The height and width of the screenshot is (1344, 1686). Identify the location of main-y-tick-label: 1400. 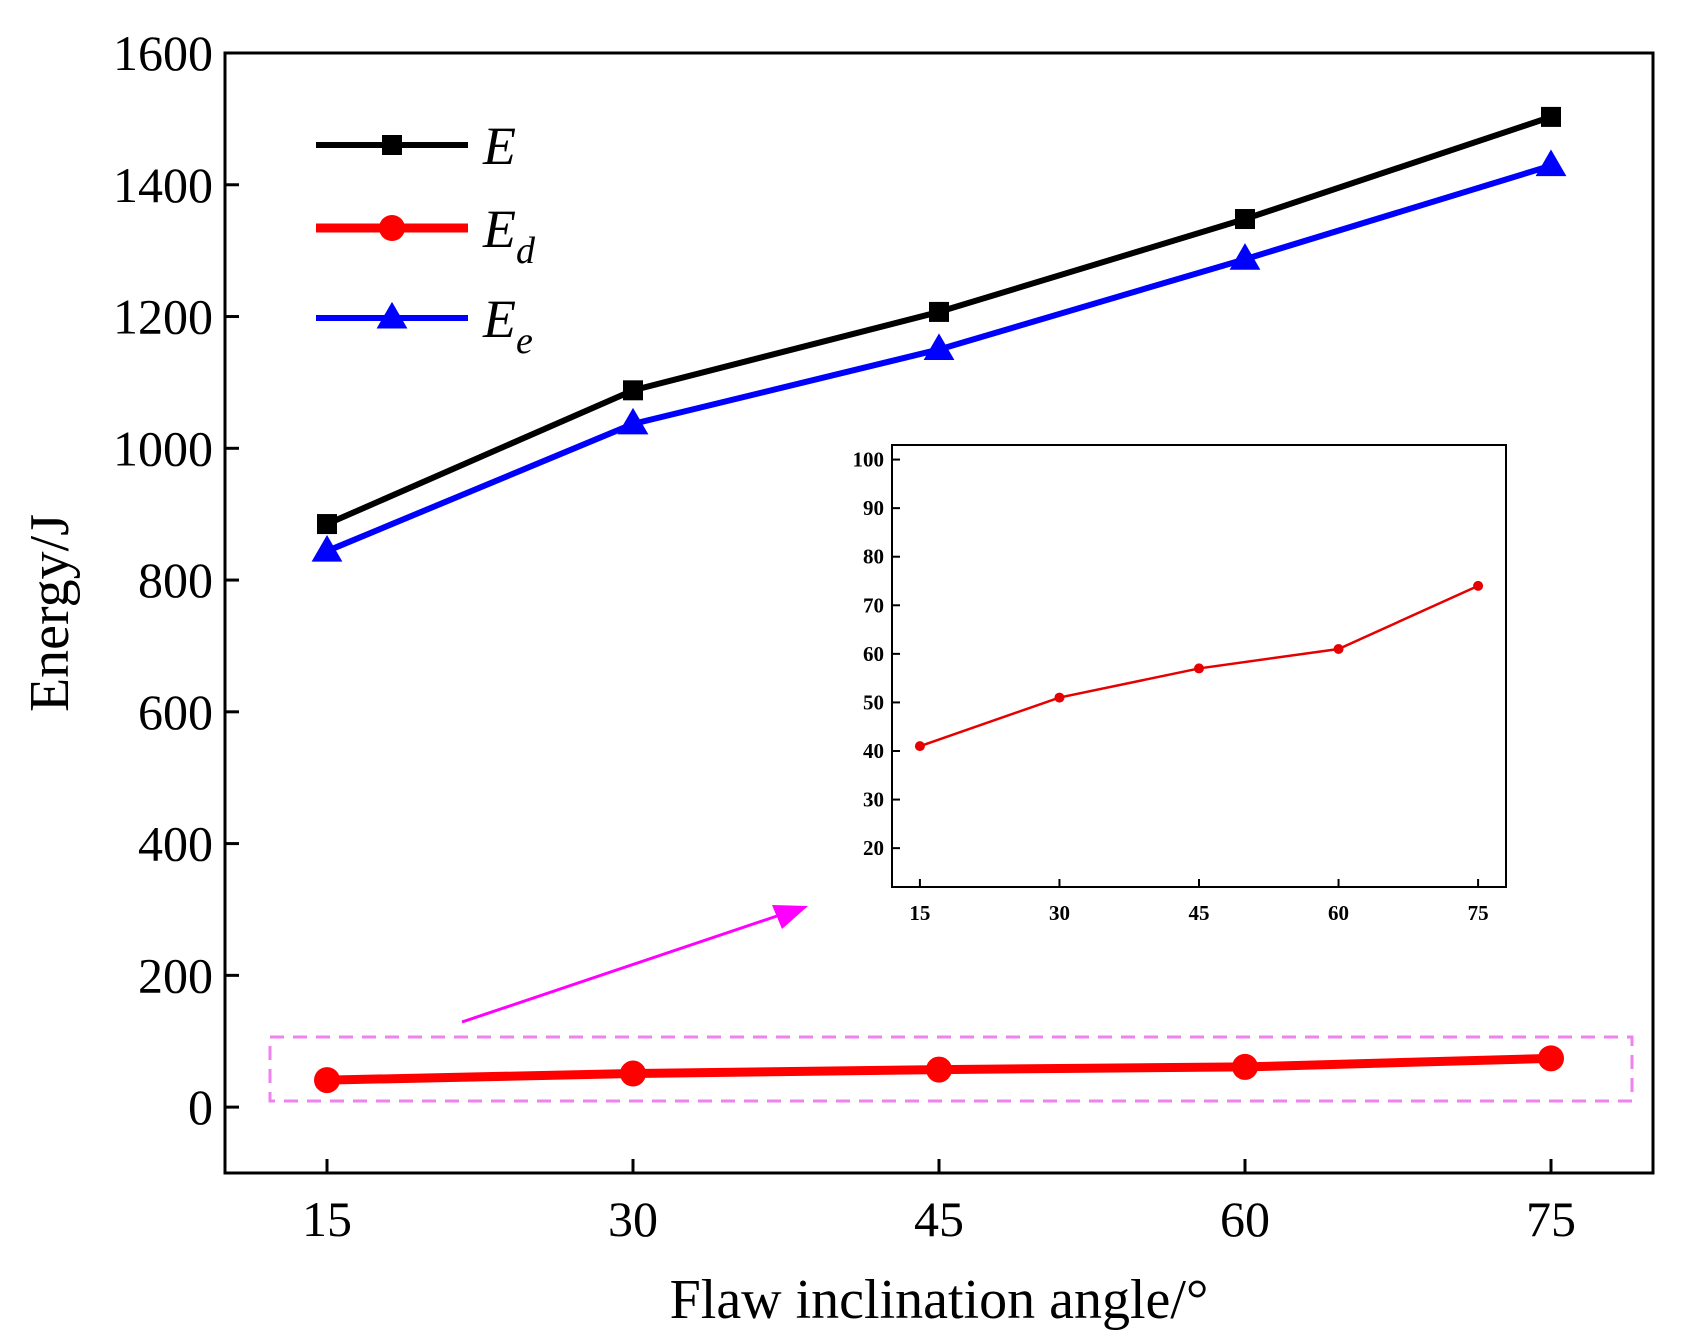
(163, 185).